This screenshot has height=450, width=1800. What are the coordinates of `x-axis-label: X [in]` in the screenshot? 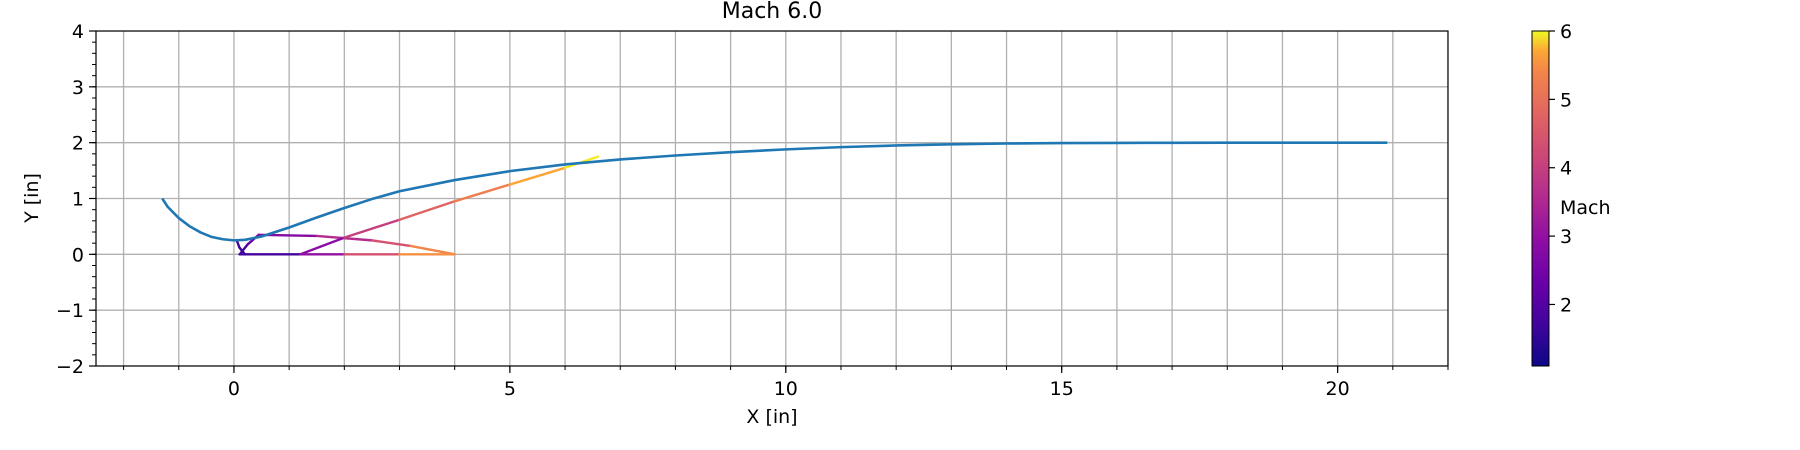 It's located at (771, 417).